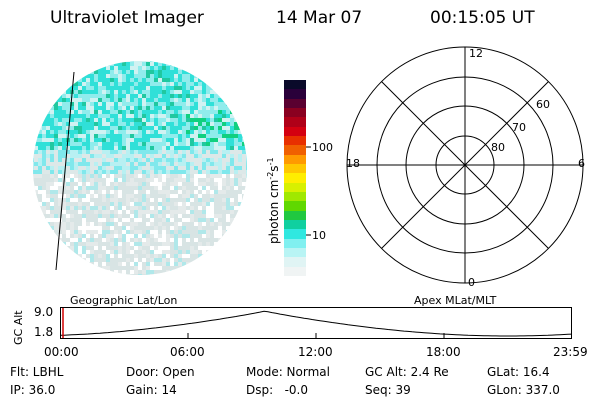 This screenshot has height=400, width=600. What do you see at coordinates (127, 18) in the screenshot?
I see `instrument-title: Ultraviolet Imager` at bounding box center [127, 18].